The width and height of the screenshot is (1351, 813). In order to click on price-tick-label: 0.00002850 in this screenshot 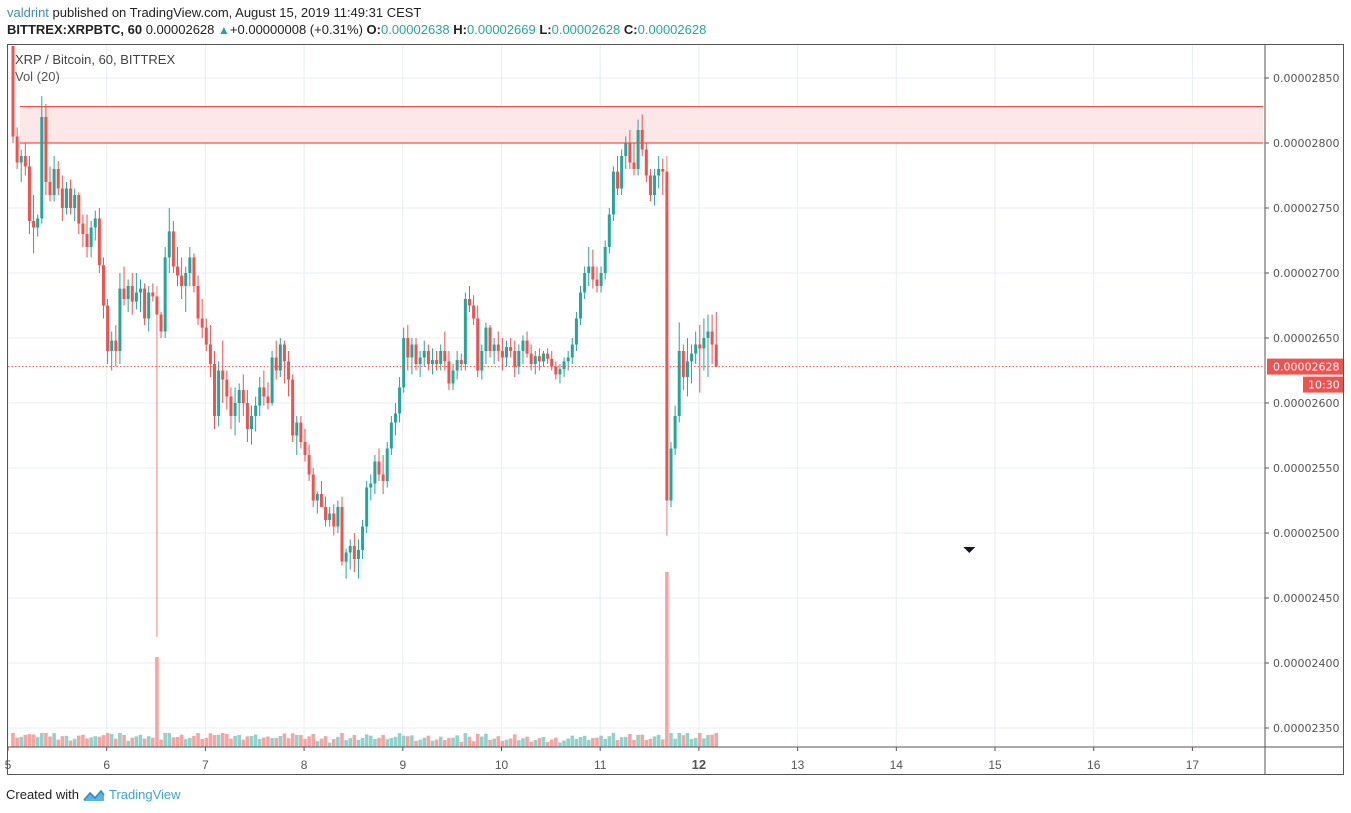, I will do `click(1306, 78)`.